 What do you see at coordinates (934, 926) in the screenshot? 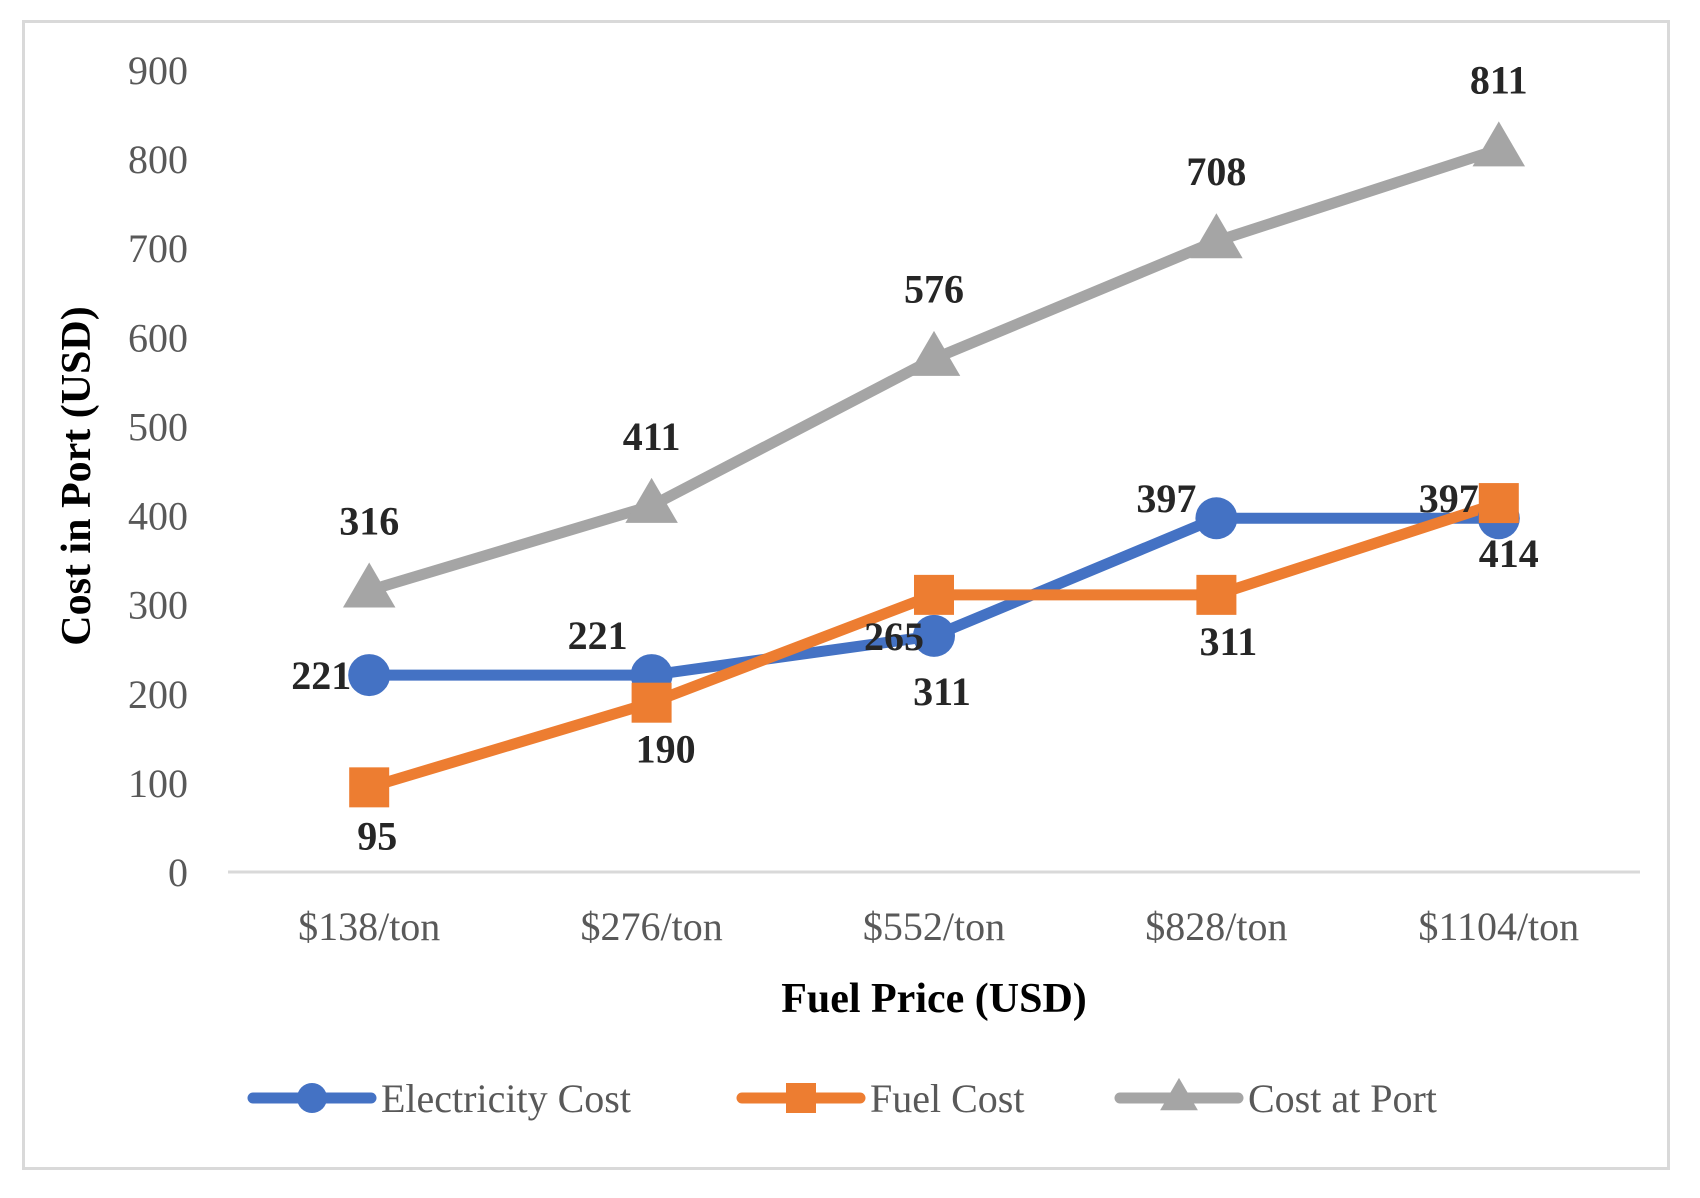
I see `x-tick-label: $552/ton` at bounding box center [934, 926].